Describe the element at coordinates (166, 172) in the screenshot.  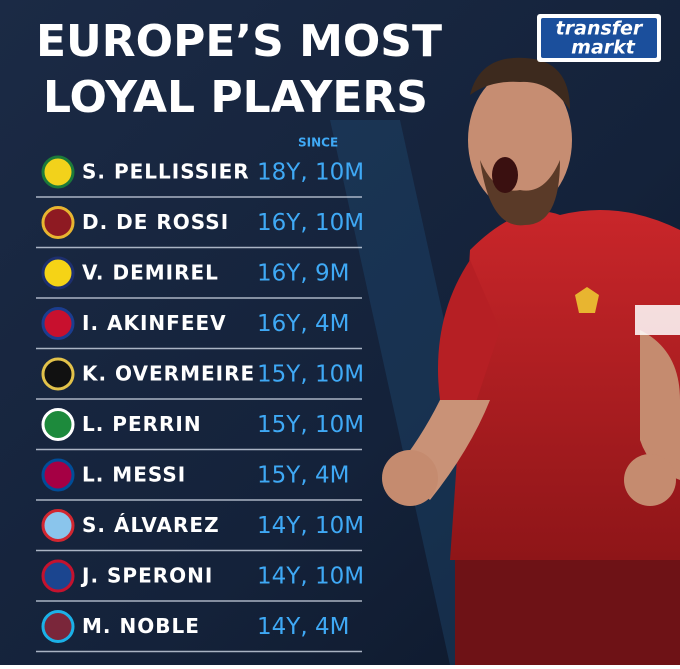
I see `player-name: S. PELLISSIER` at that location.